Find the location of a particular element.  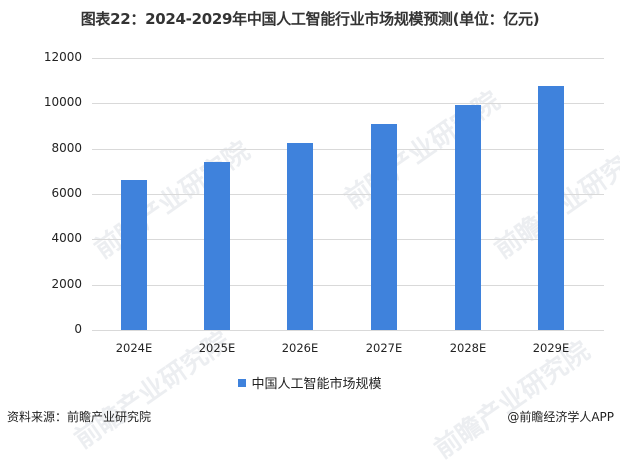

watermark: 前瞻产业研究院 is located at coordinates (172, 201).